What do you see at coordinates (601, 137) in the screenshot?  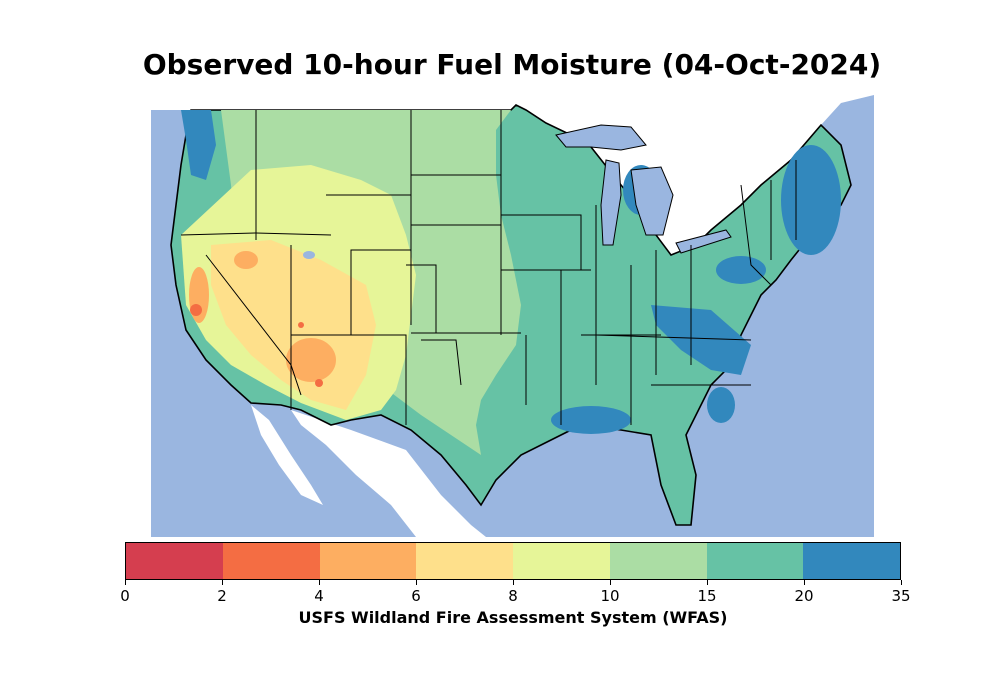 I see `lake-superior` at bounding box center [601, 137].